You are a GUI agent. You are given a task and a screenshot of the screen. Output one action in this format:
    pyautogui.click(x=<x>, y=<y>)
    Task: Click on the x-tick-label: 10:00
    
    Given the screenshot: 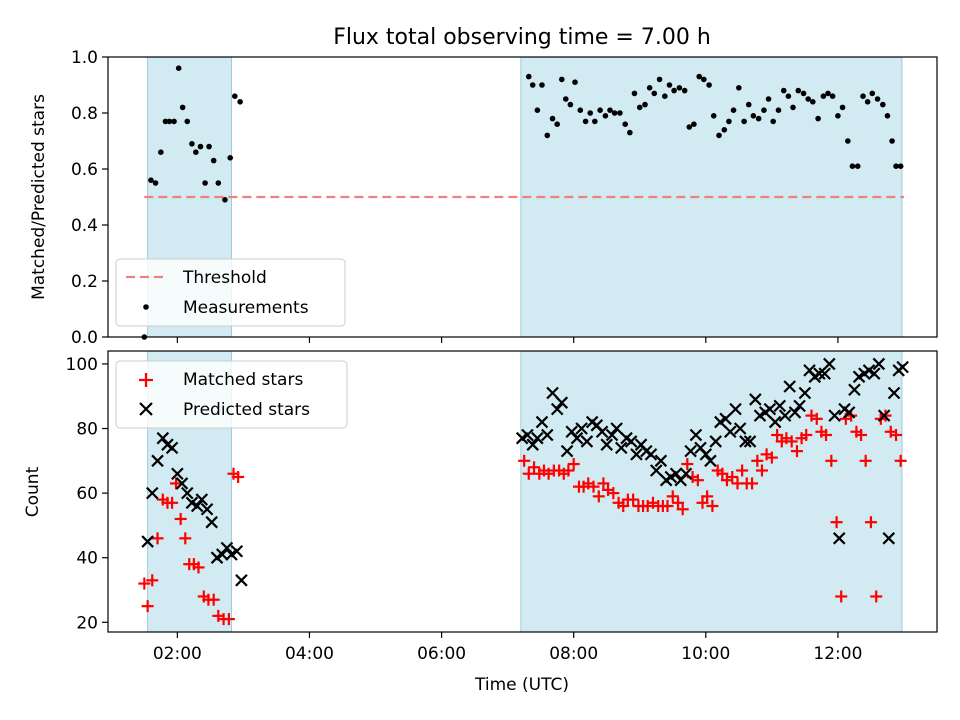 What is the action you would take?
    pyautogui.click(x=705, y=654)
    